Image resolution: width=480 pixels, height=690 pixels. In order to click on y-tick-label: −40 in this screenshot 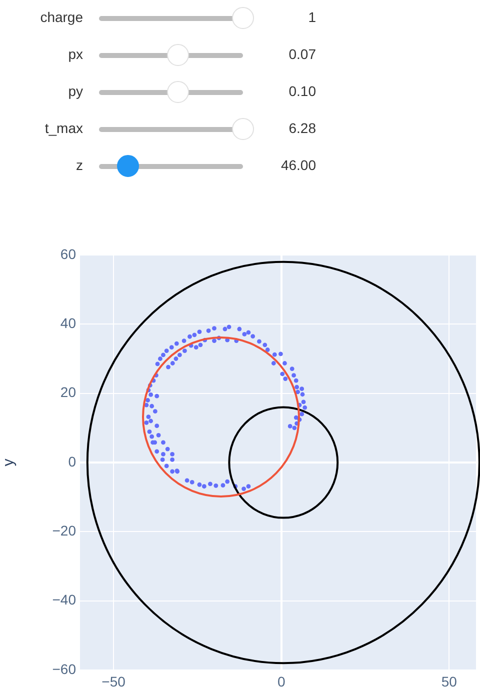, I will do `click(64, 600)`.